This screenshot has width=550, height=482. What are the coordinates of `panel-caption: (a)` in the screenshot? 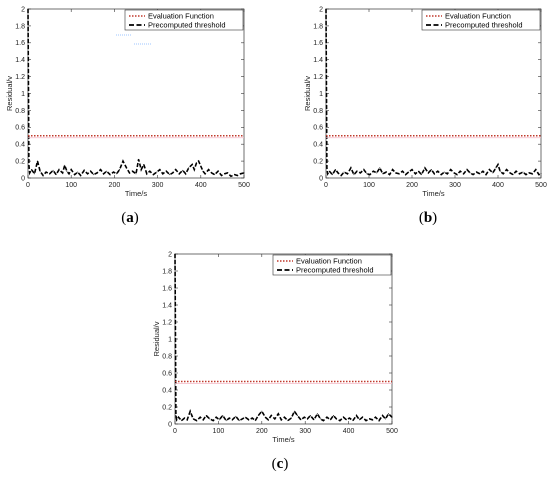 It's located at (130, 218).